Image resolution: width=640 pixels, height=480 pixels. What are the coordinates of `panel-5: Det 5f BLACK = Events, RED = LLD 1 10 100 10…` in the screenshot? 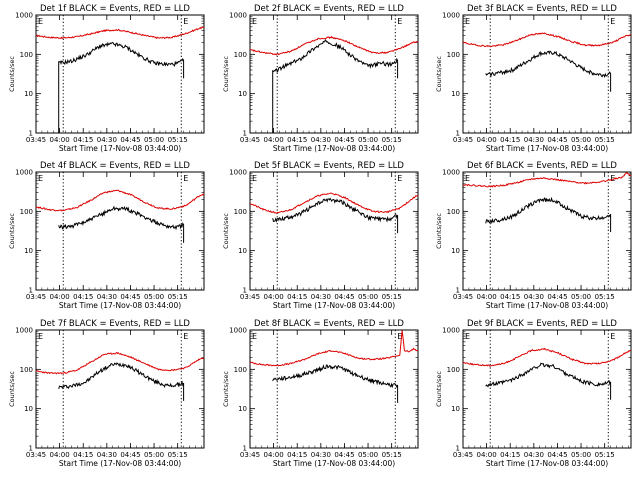 It's located at (320, 235).